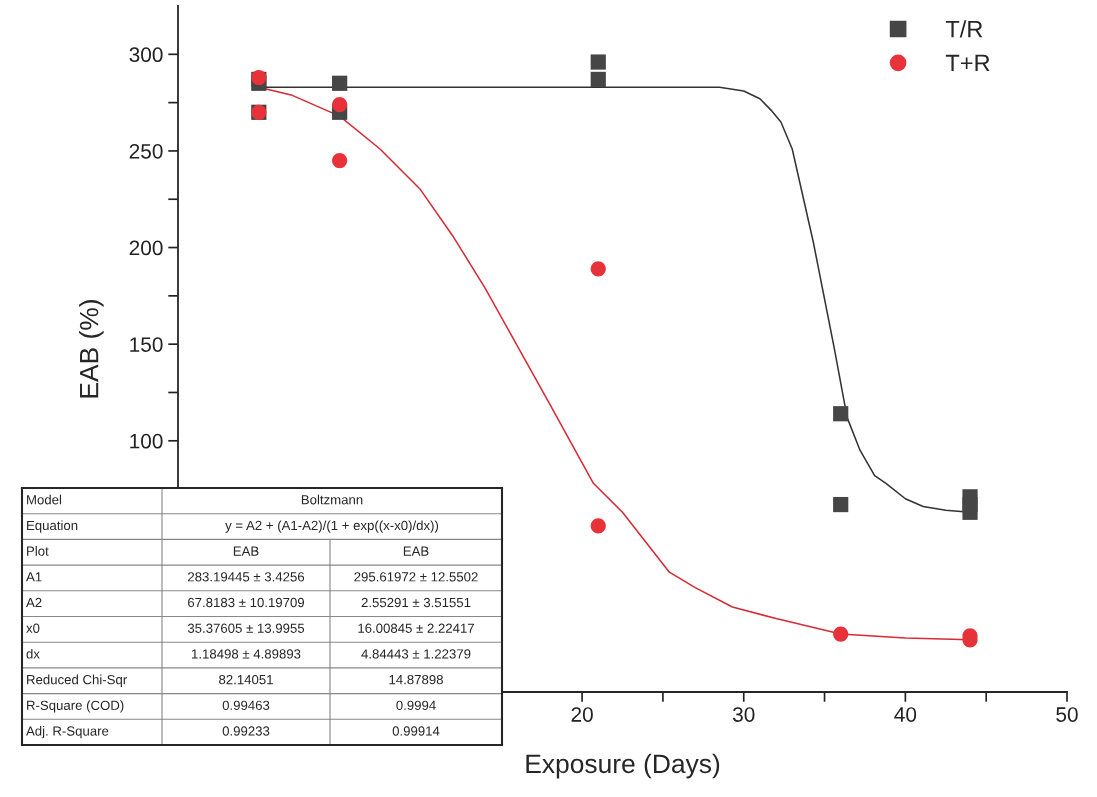 This screenshot has height=797, width=1097. I want to click on x-axis-title: Exposure (Days), so click(623, 766).